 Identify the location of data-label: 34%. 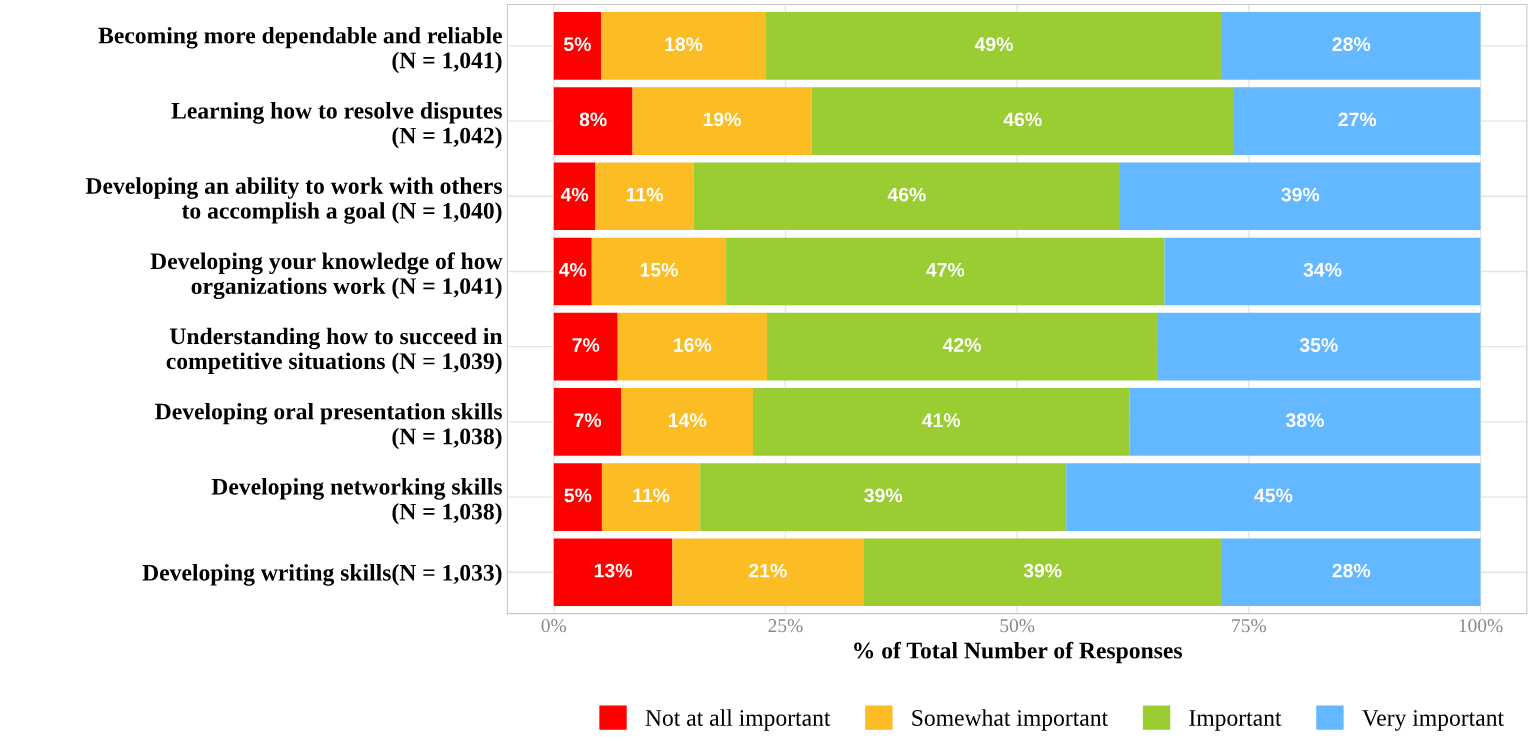
(1322, 269).